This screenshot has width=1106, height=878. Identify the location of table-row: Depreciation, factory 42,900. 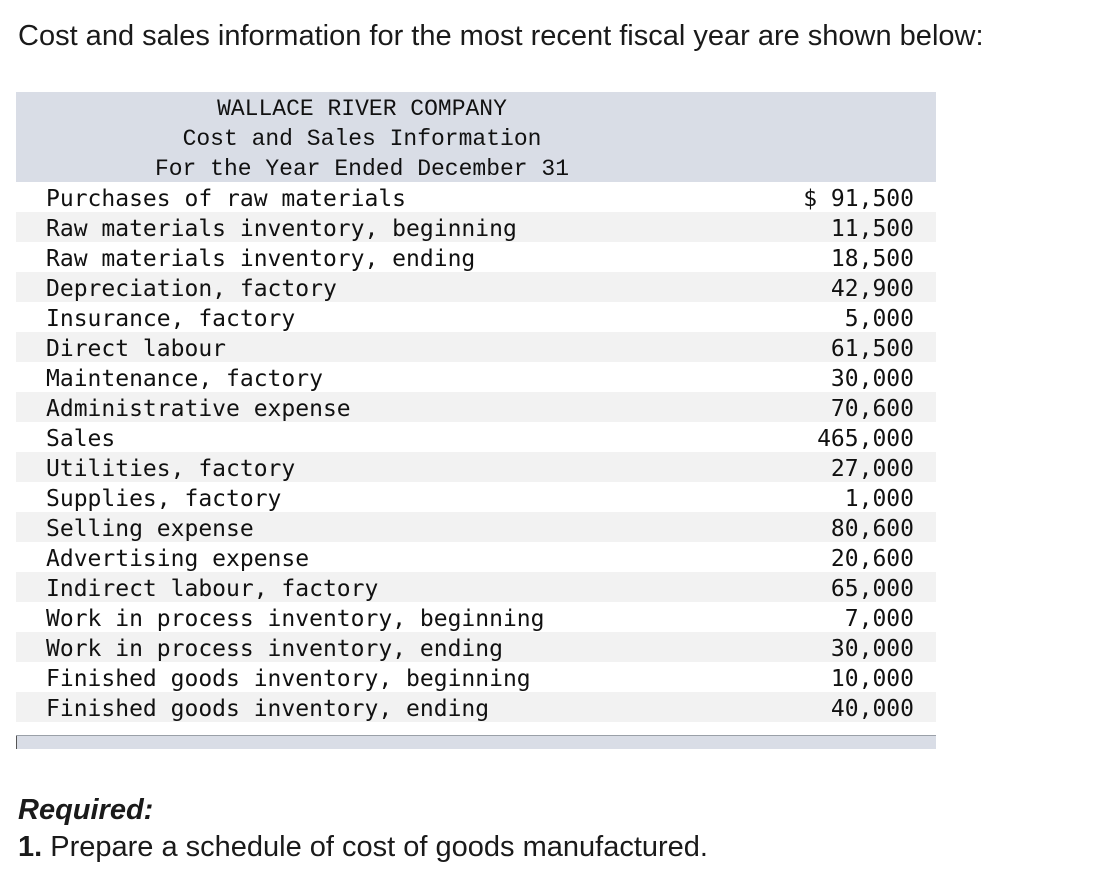
(476, 287).